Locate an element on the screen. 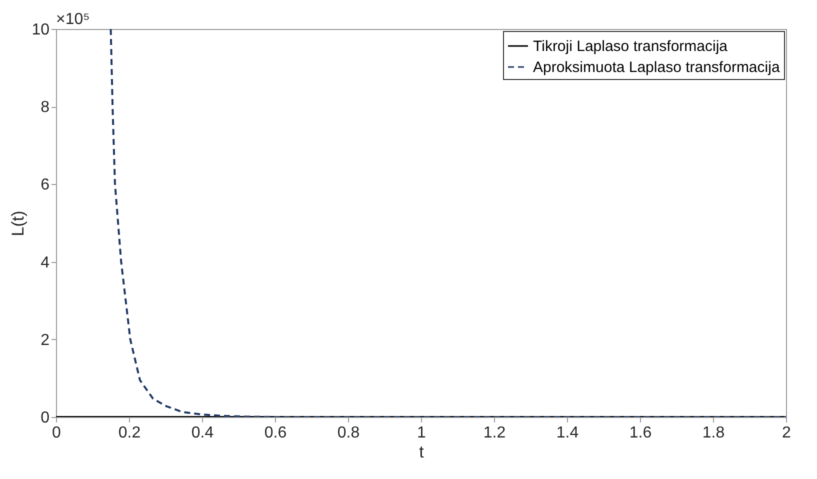  y-axis-title: L(t) is located at coordinates (18, 223).